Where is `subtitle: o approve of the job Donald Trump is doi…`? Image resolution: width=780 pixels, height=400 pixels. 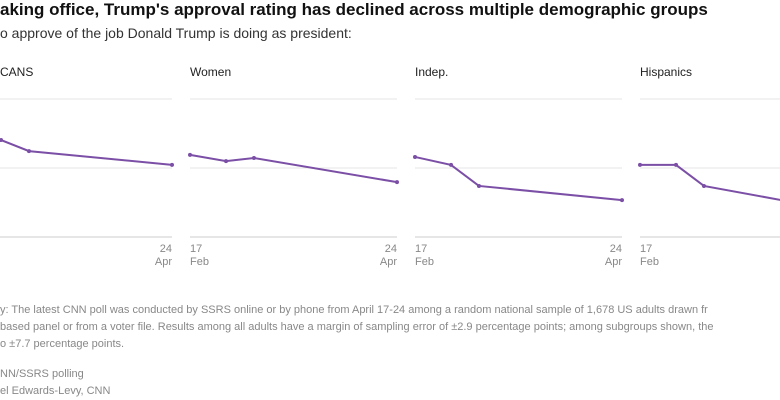 subtitle: o approve of the job Donald Trump is doi… is located at coordinates (176, 33).